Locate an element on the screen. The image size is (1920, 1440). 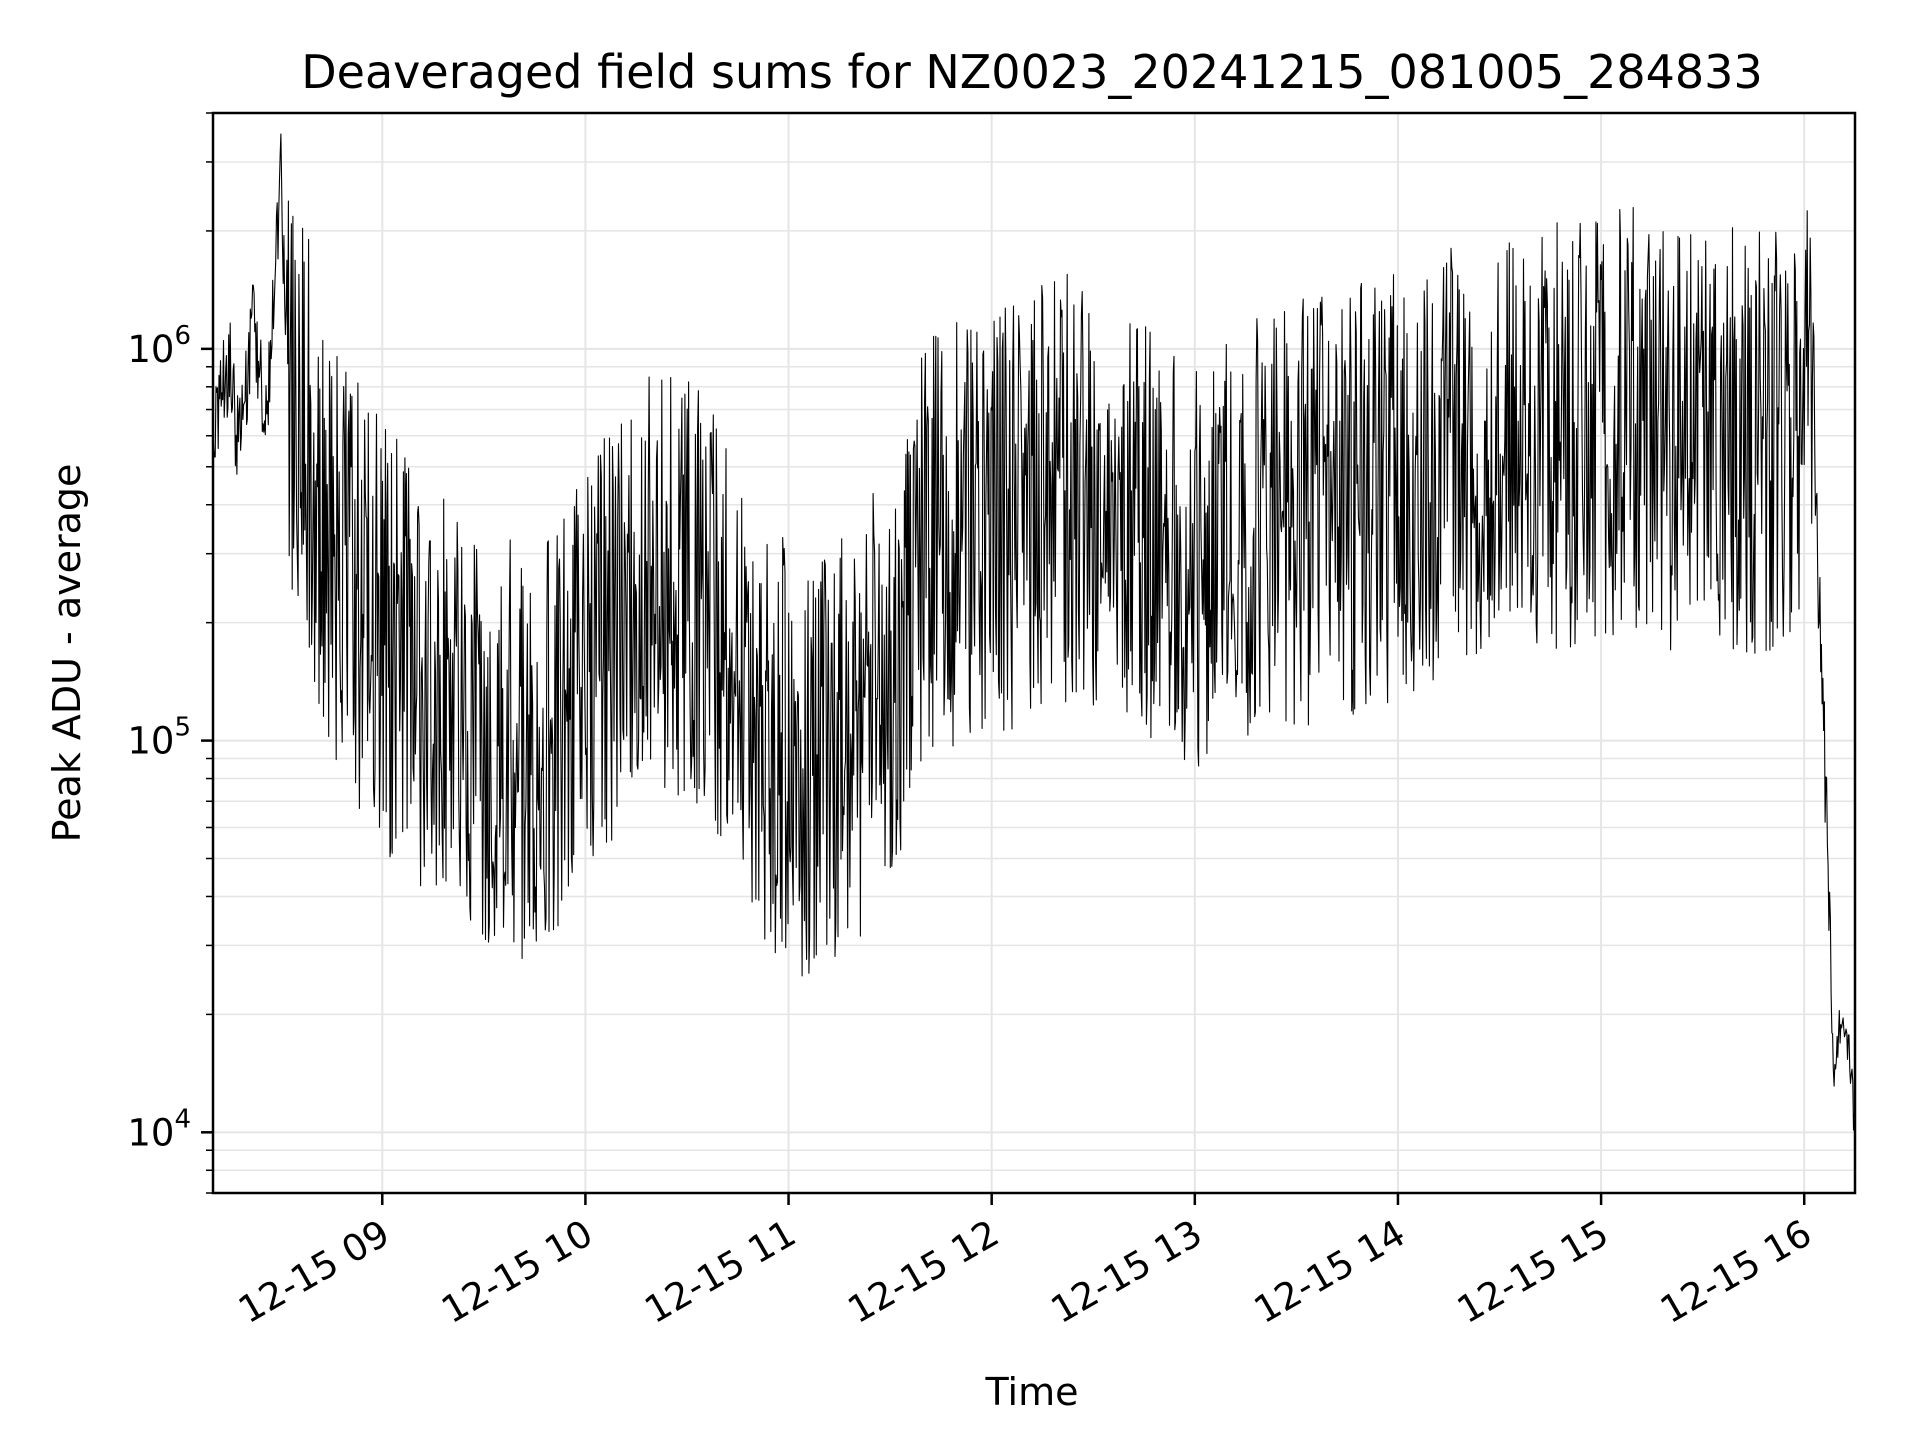
x-axis-label: Time is located at coordinates (1032, 1392).